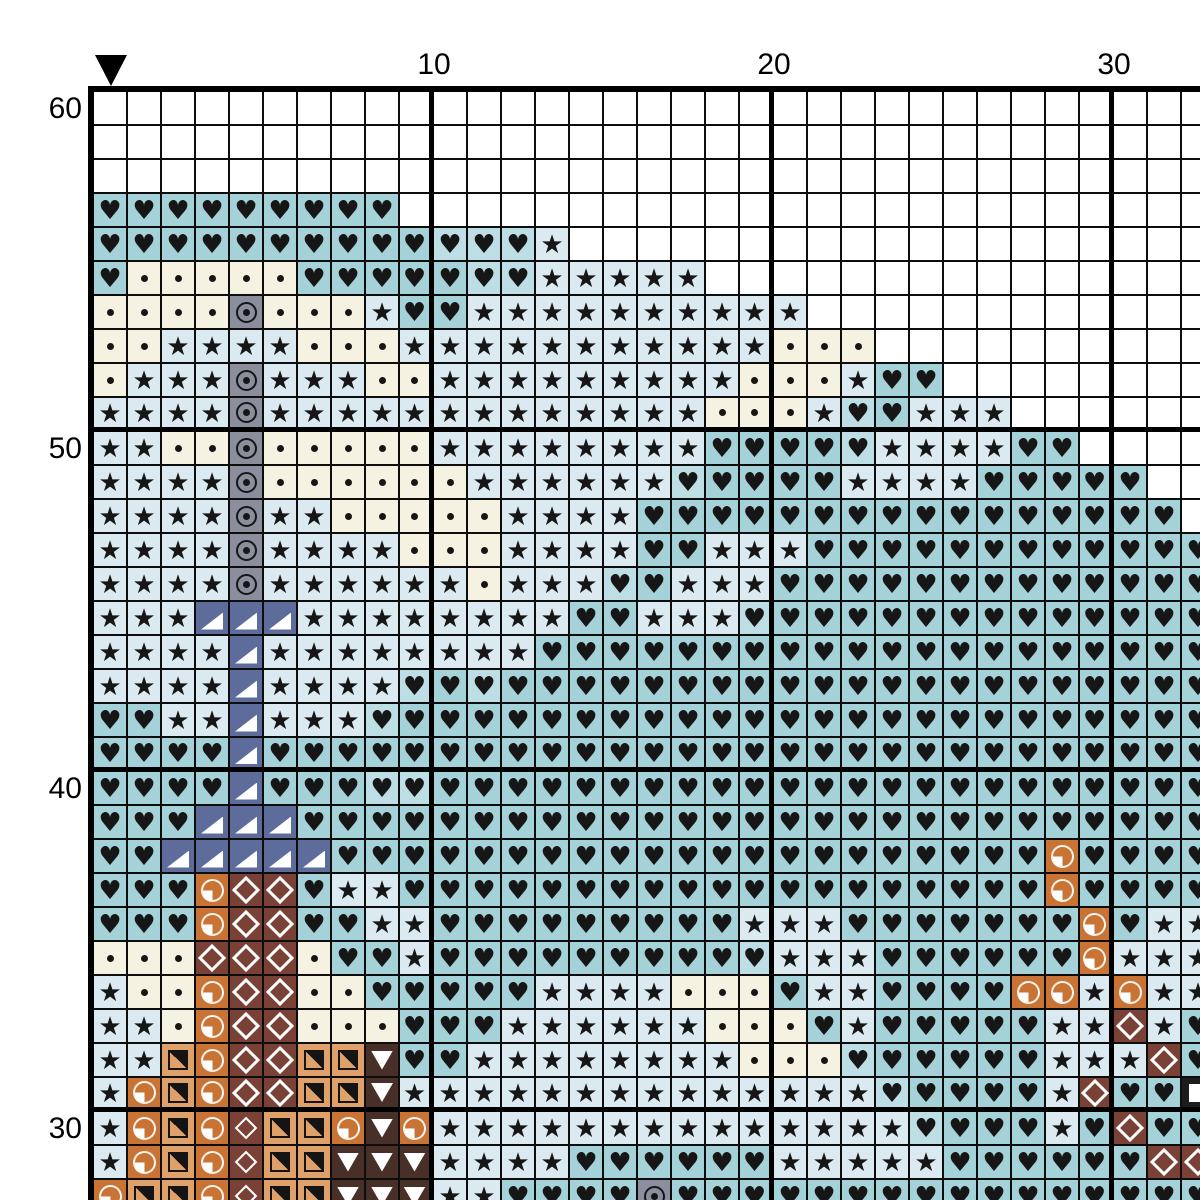  Describe the element at coordinates (178, 1193) in the screenshot. I see `half-square-icon` at that location.